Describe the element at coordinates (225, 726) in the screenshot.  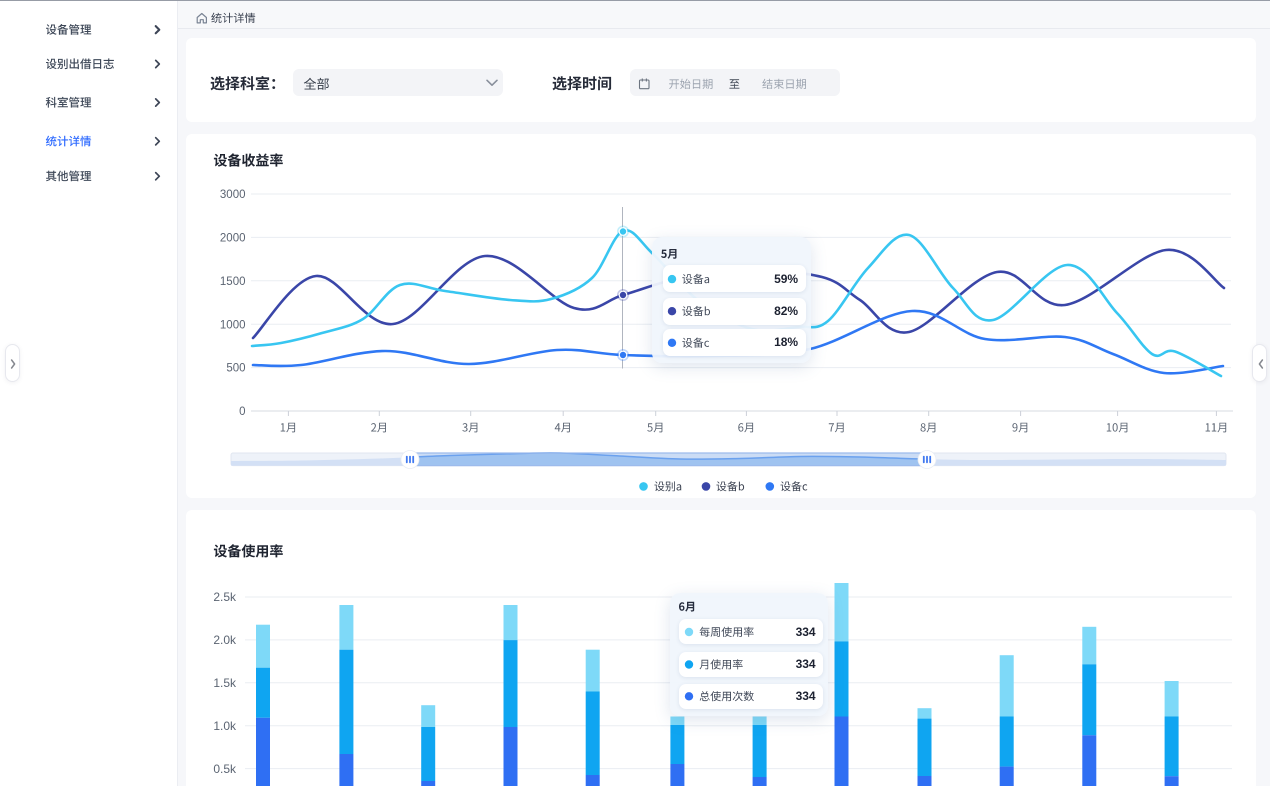
I see `svg-text: 1.0k` at that location.